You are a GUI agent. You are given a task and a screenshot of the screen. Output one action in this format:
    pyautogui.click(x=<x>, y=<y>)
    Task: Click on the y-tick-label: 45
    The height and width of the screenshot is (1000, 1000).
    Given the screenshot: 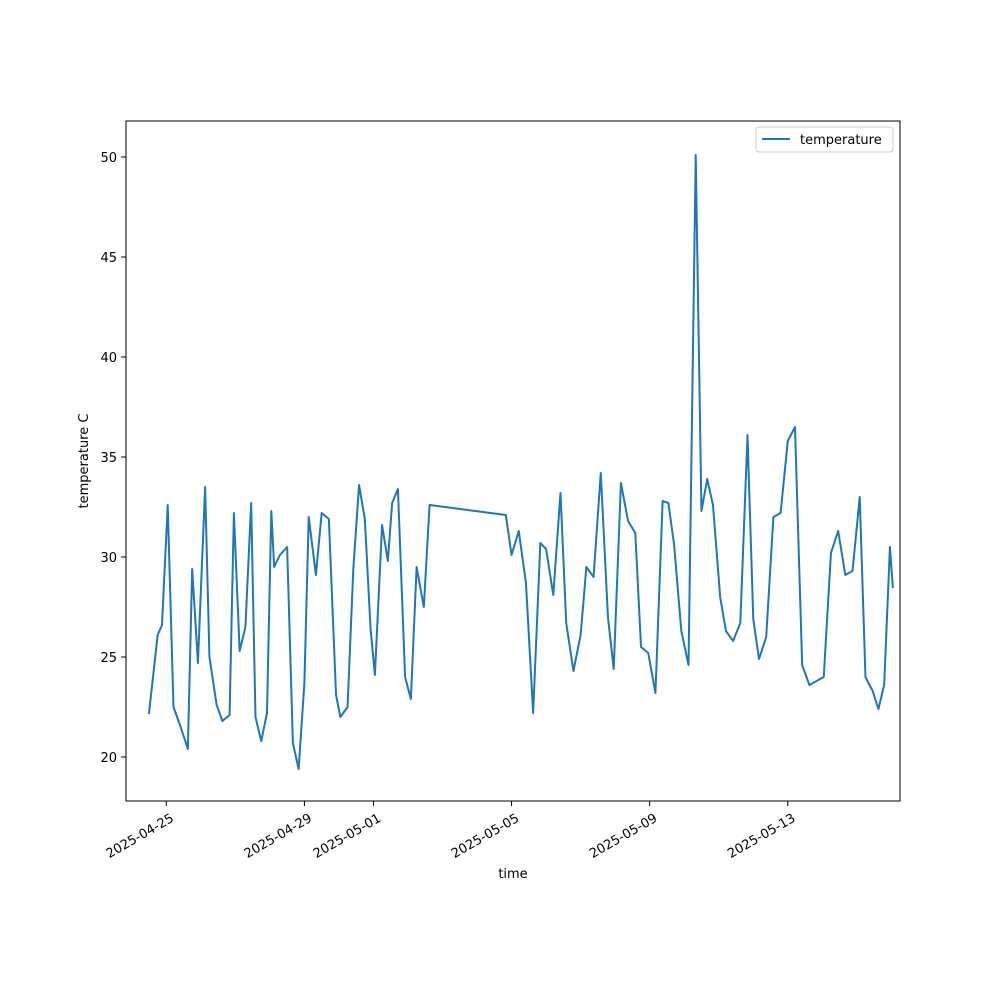 What is the action you would take?
    pyautogui.click(x=108, y=258)
    